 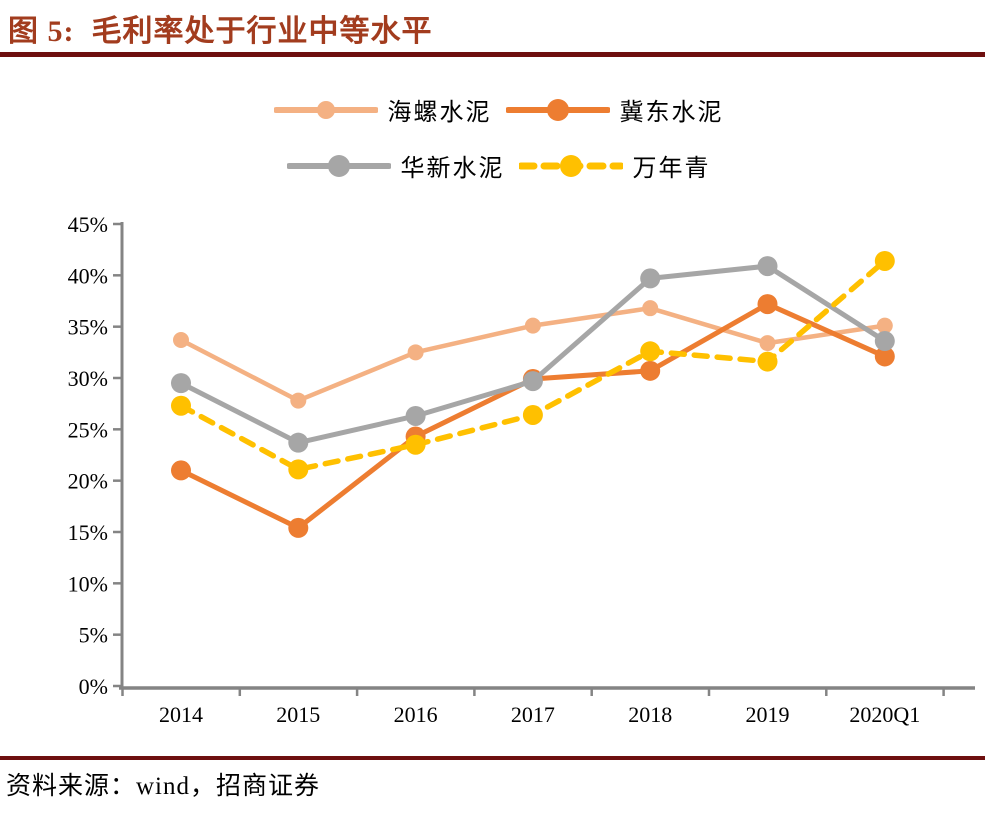 I want to click on y-axis-tick-label: 15%, so click(x=88, y=532).